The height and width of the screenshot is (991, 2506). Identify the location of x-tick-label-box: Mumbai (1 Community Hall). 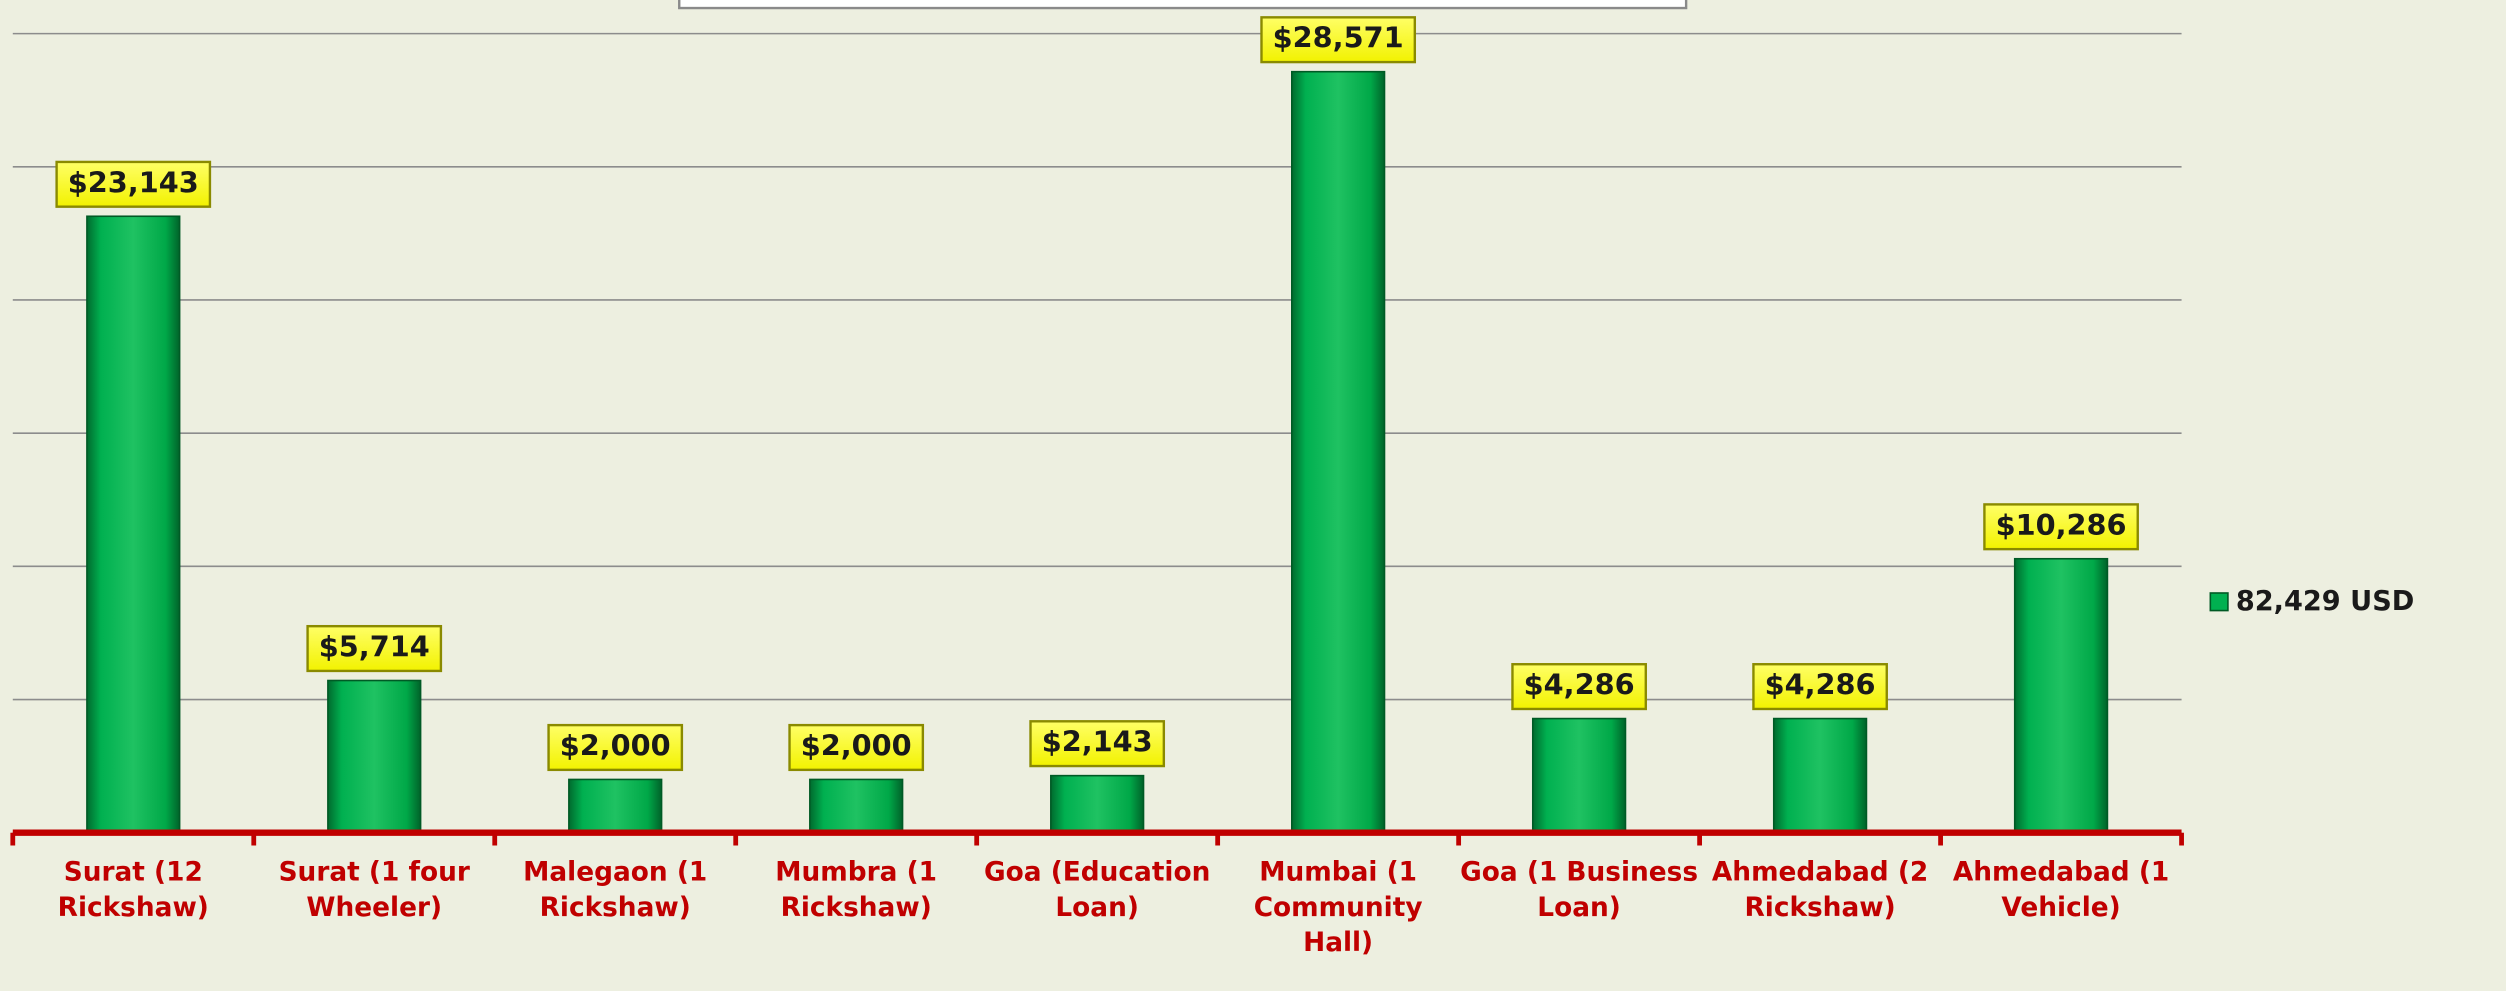
(1338, 907).